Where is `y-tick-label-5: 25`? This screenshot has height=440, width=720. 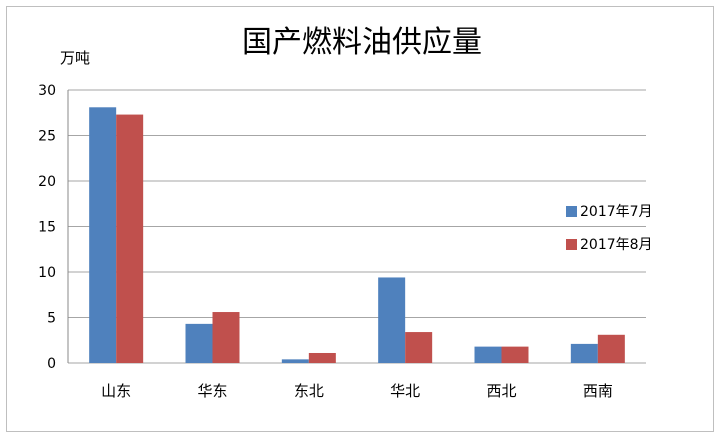
y-tick-label-5: 25 is located at coordinates (47, 137).